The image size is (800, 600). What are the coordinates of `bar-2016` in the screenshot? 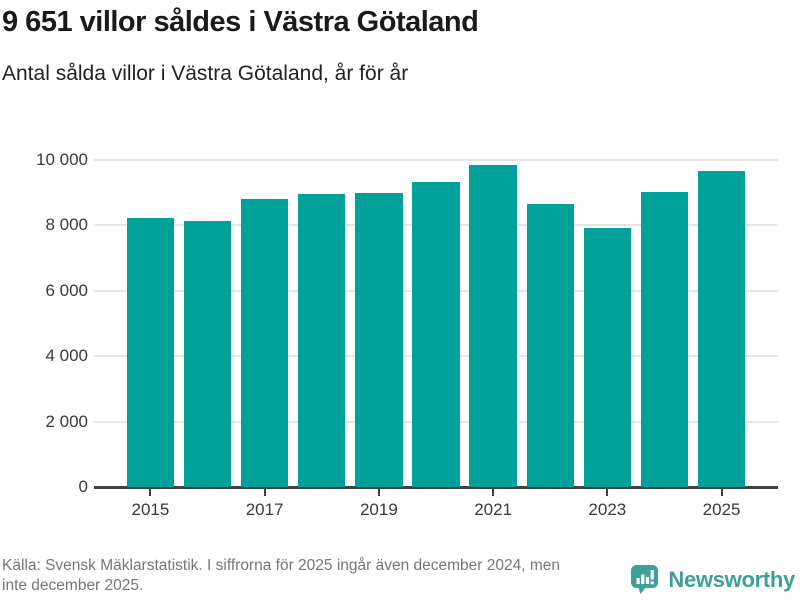 It's located at (207, 354).